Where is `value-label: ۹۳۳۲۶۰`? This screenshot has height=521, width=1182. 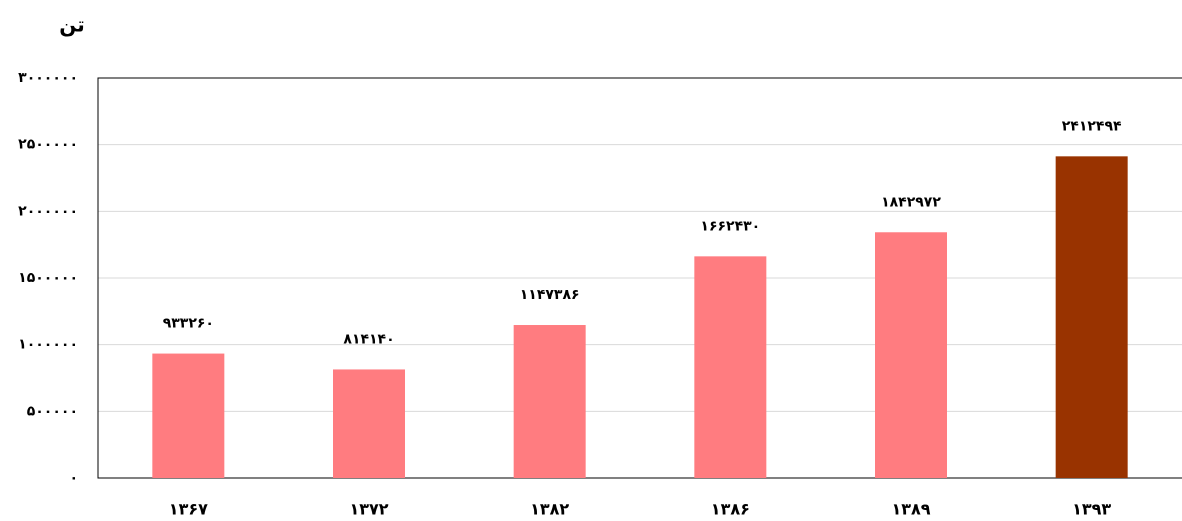 value-label: ۹۳۳۲۶۰ is located at coordinates (188, 324).